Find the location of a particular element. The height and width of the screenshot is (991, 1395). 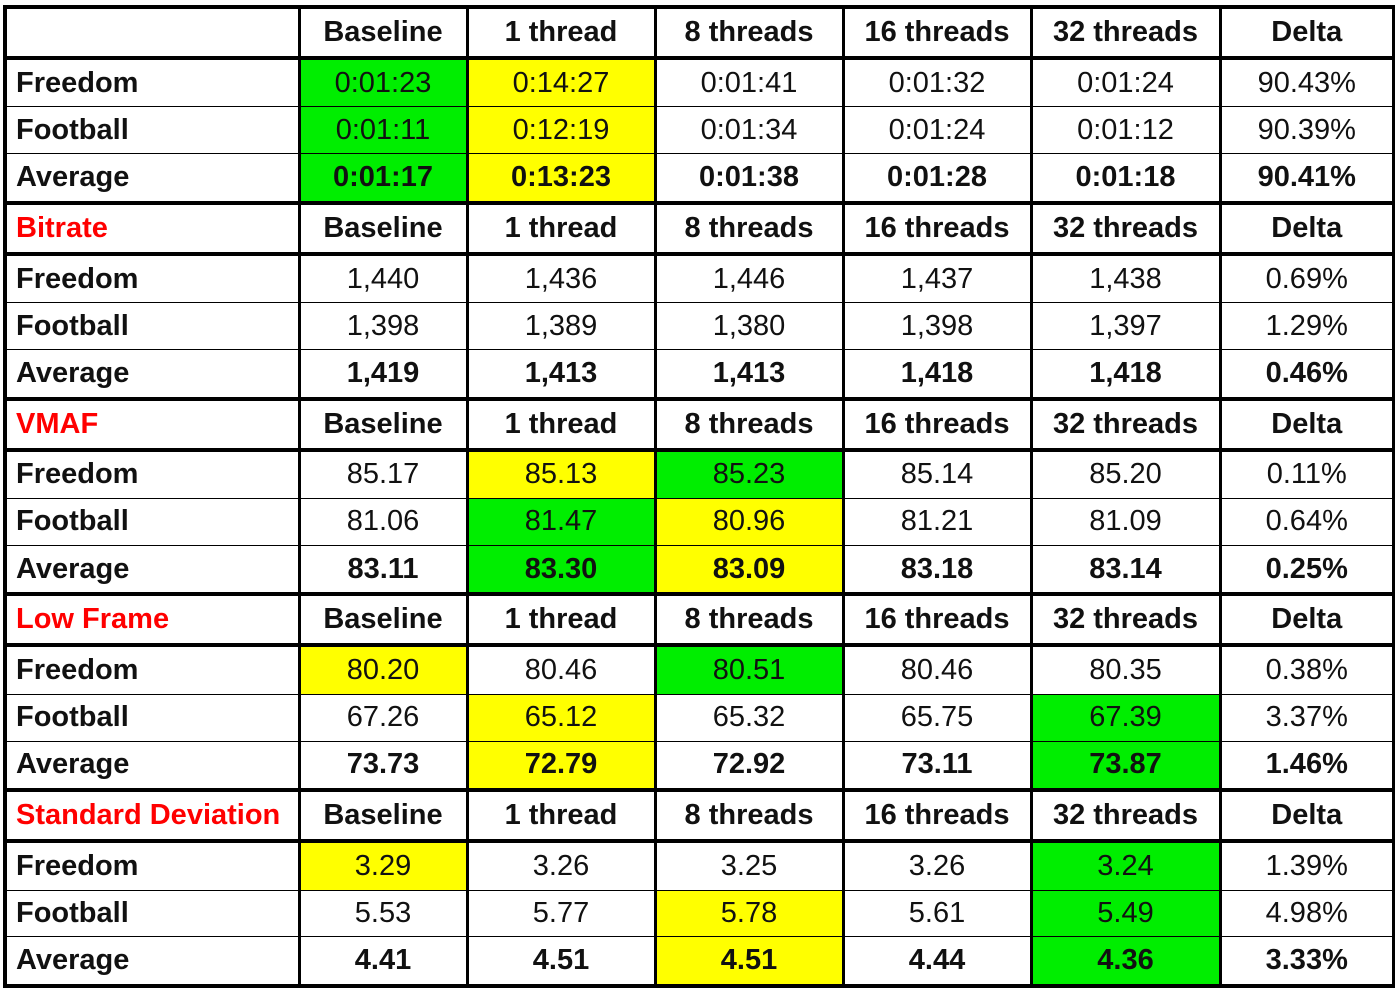

table-cell: 65.75 is located at coordinates (936, 717).